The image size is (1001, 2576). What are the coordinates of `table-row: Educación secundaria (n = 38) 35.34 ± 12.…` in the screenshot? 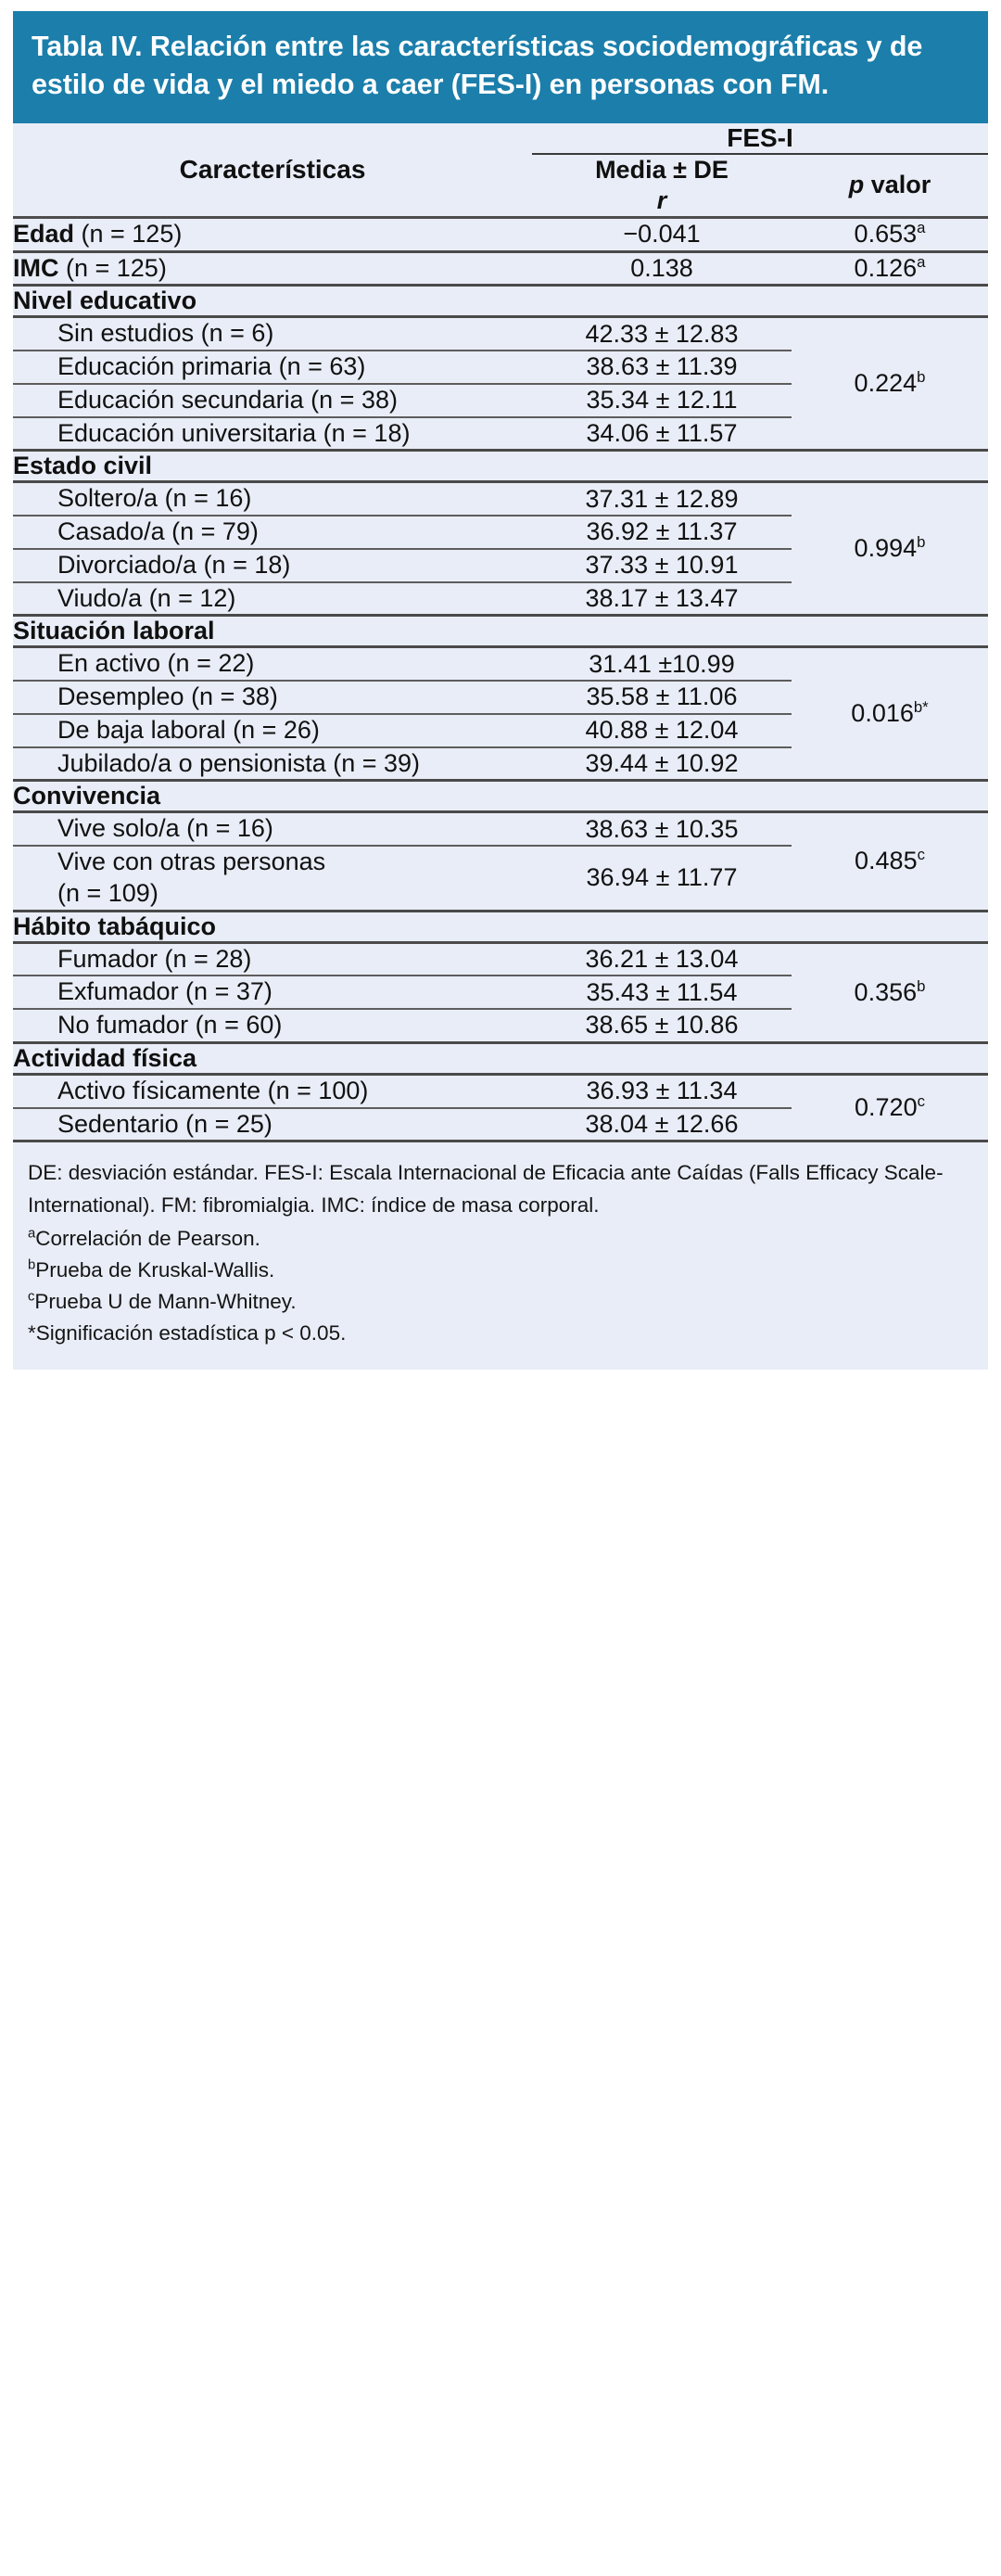 It's located at (500, 400).